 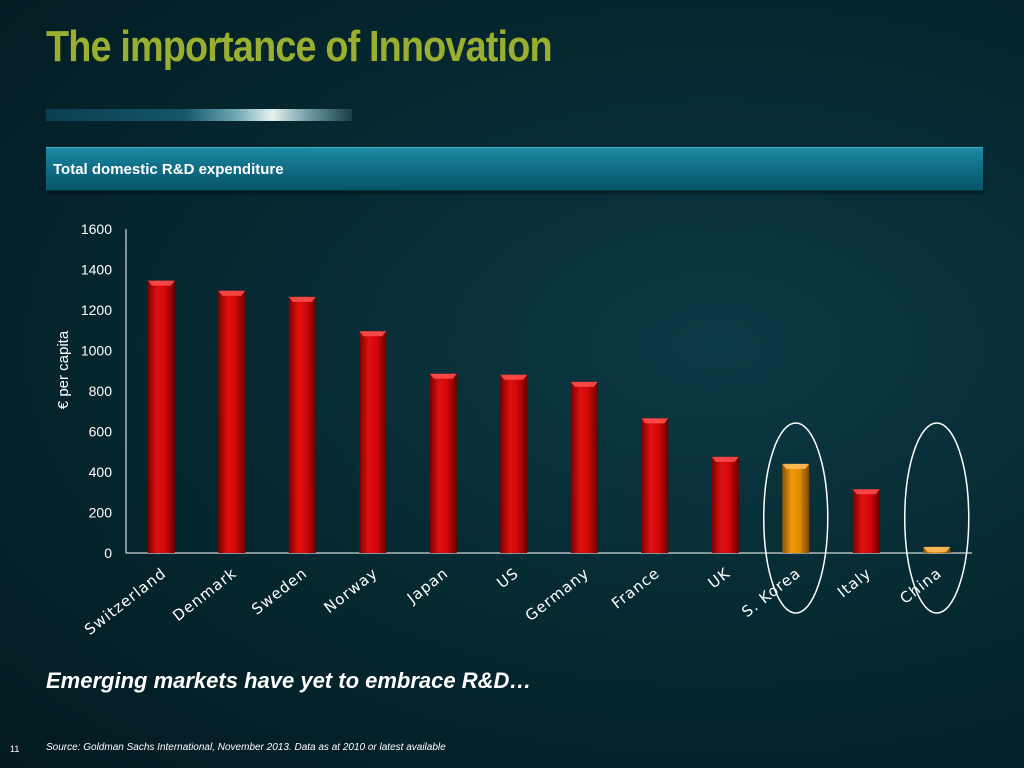 What do you see at coordinates (514, 169) in the screenshot?
I see `subtitle-bar: Total domestic R&D expenditure` at bounding box center [514, 169].